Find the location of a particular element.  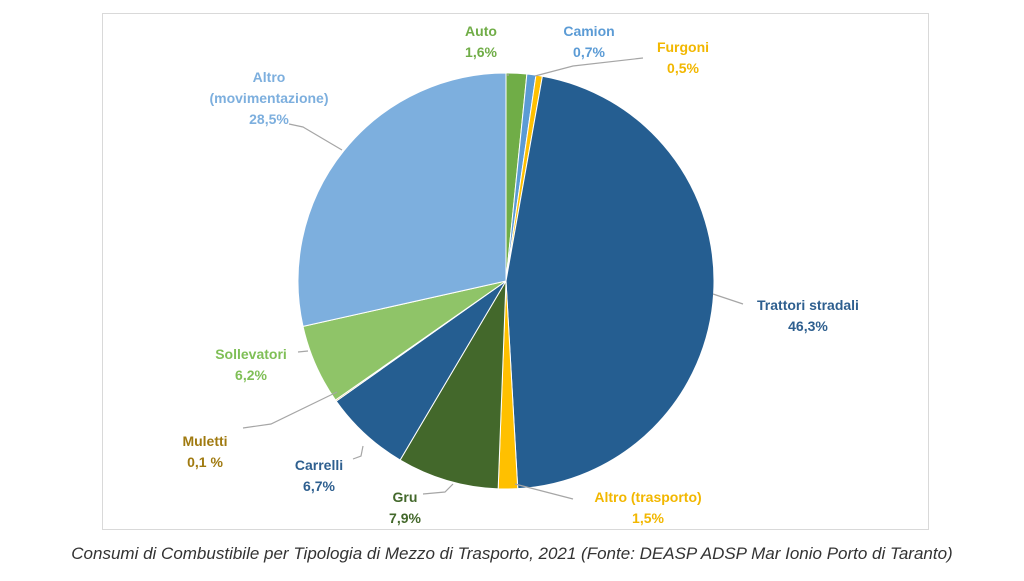

leader-sollevatori is located at coordinates (303, 351).